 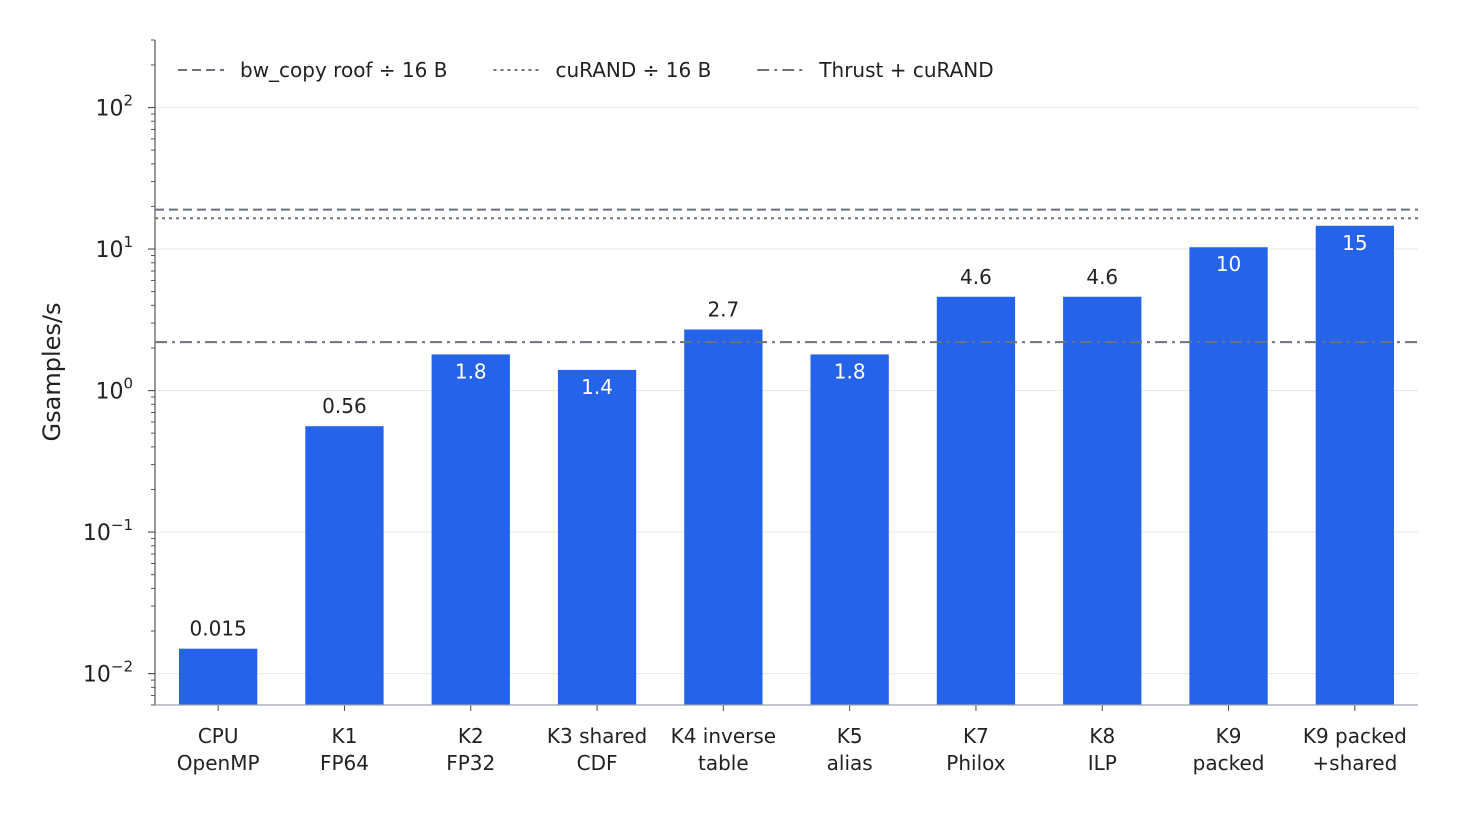 I want to click on x-tick-label: FP64, so click(x=344, y=763).